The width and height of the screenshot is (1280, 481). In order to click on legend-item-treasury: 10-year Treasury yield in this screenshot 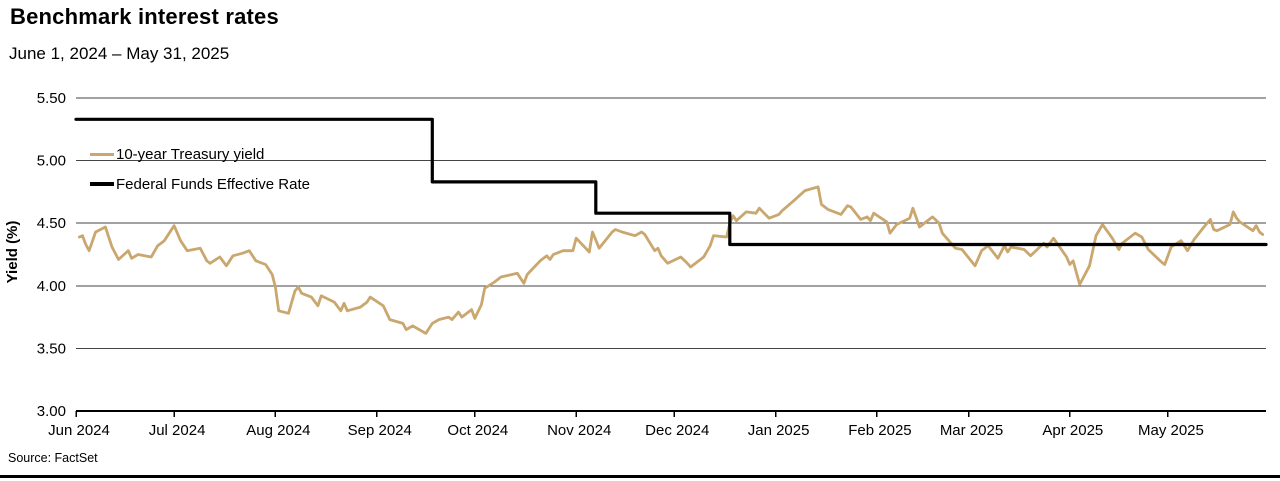, I will do `click(200, 154)`.